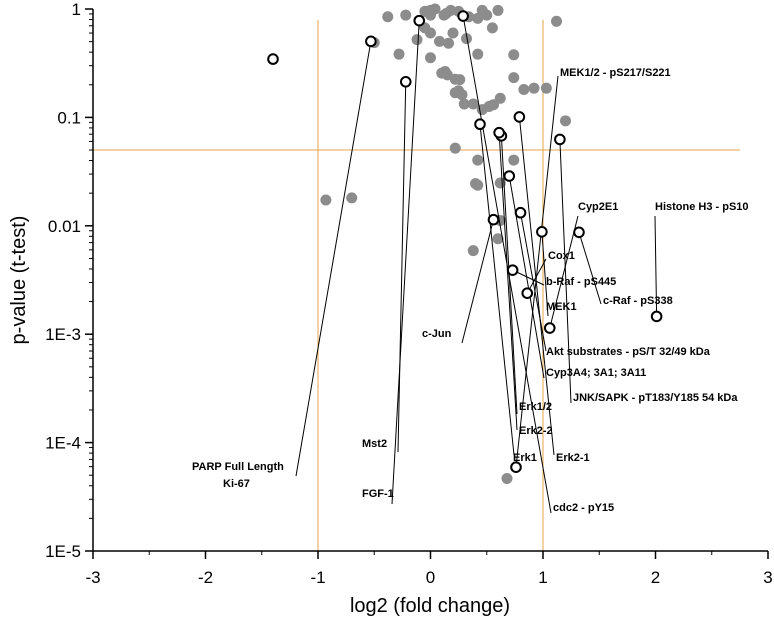  Describe the element at coordinates (238, 467) in the screenshot. I see `annotation-label: PARP Full Length` at that location.